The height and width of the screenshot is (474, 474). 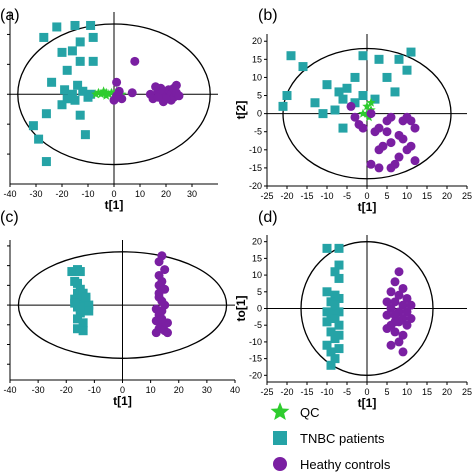 I want to click on legend: QC TNBC patients Heathy controls, so click(x=330, y=437).